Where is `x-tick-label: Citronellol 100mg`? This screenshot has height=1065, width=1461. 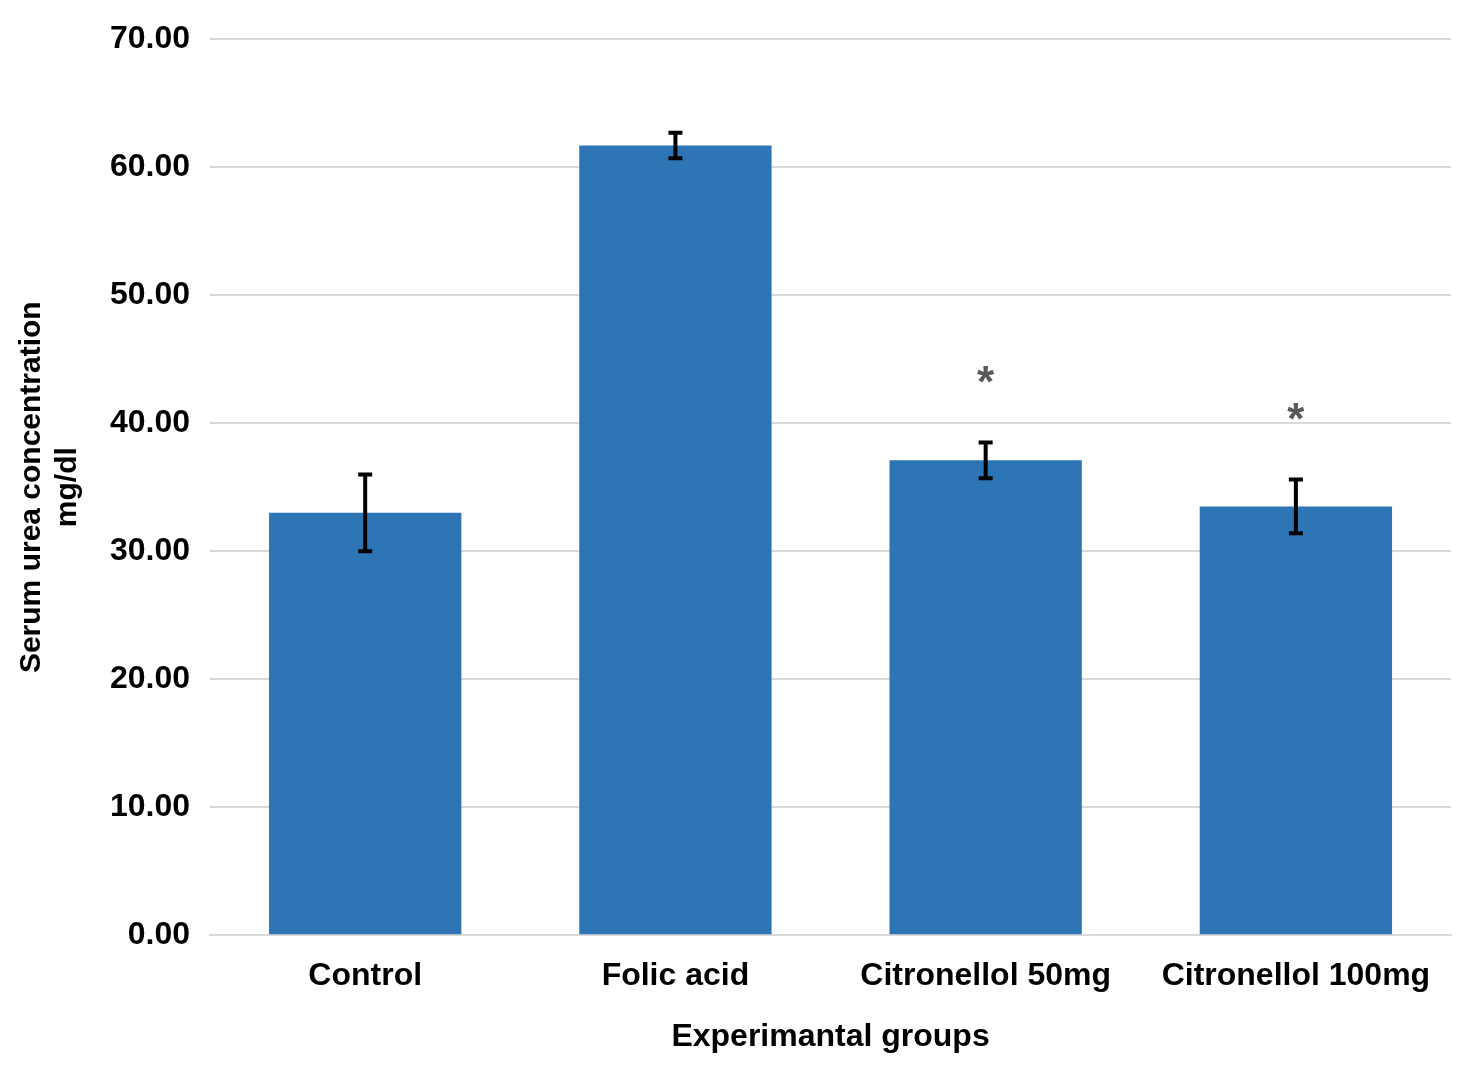
x-tick-label: Citronellol 100mg is located at coordinates (1296, 974).